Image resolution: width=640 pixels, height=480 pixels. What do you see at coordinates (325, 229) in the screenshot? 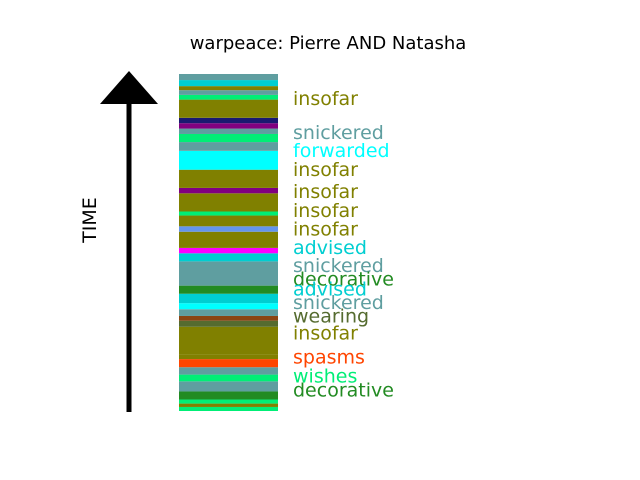
I see `word-label-6: insofar` at bounding box center [325, 229].